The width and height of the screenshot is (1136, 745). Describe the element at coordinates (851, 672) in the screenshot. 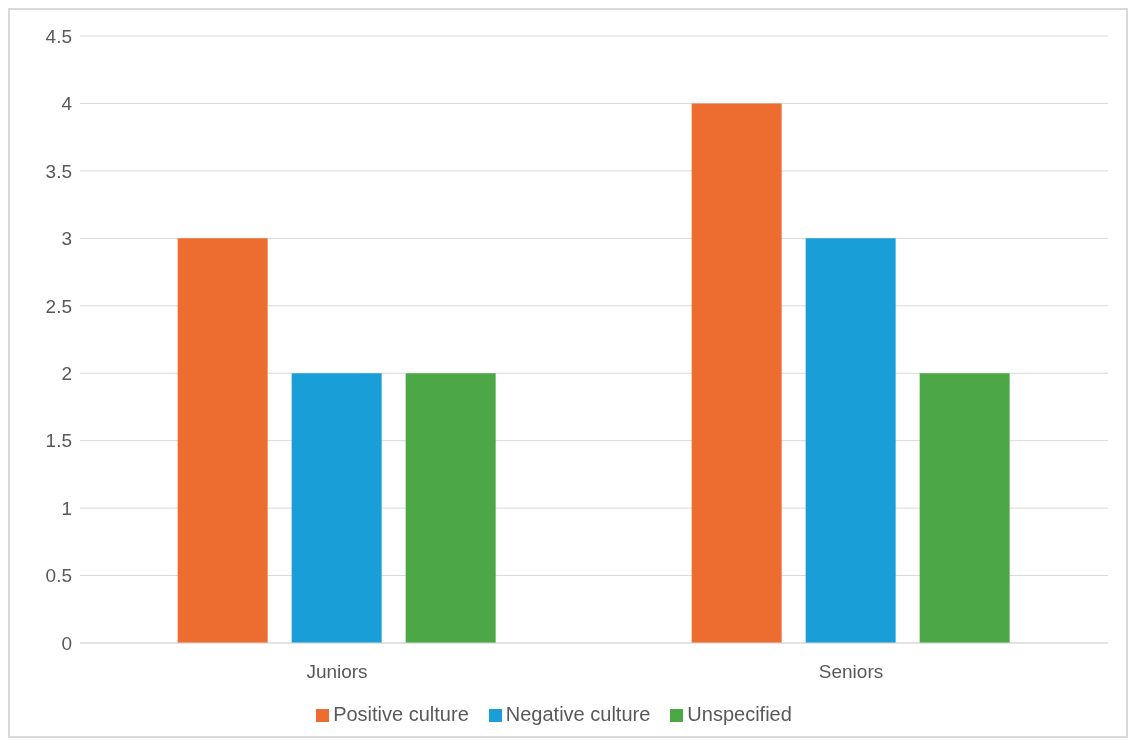

I see `x-tick-label: Seniors` at that location.